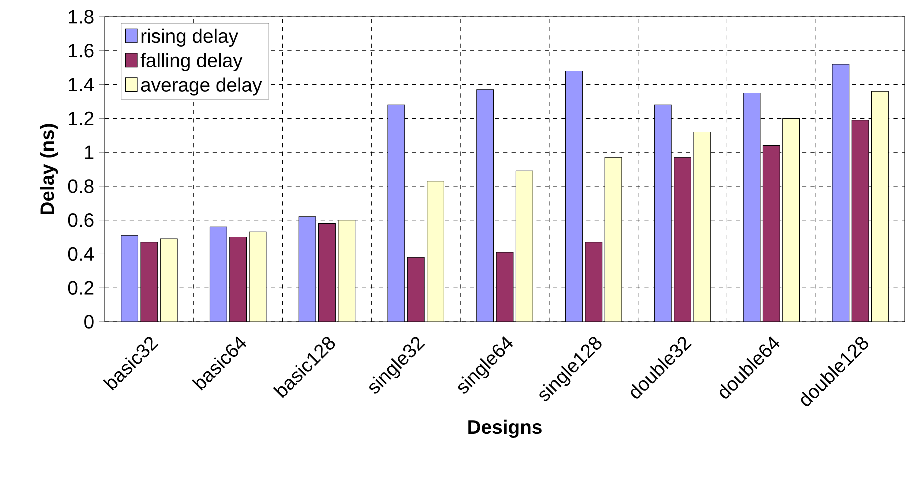  Describe the element at coordinates (81, 254) in the screenshot. I see `y-tick-label: 0.4` at that location.